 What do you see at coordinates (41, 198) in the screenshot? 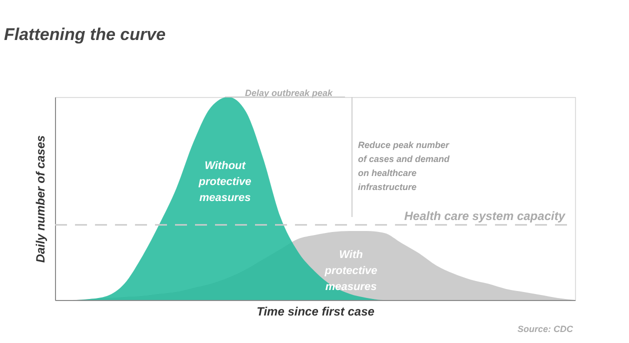
I see `y-axis-title: Daily number of cases` at bounding box center [41, 198].